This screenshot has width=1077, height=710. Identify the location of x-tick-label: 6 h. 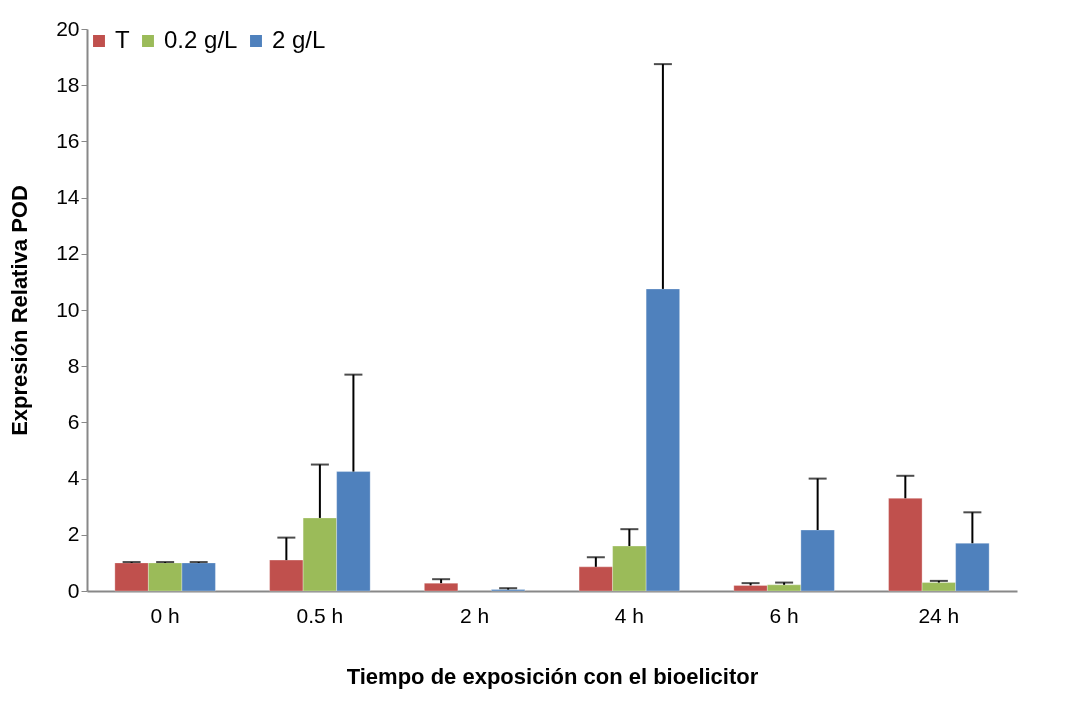
(784, 615).